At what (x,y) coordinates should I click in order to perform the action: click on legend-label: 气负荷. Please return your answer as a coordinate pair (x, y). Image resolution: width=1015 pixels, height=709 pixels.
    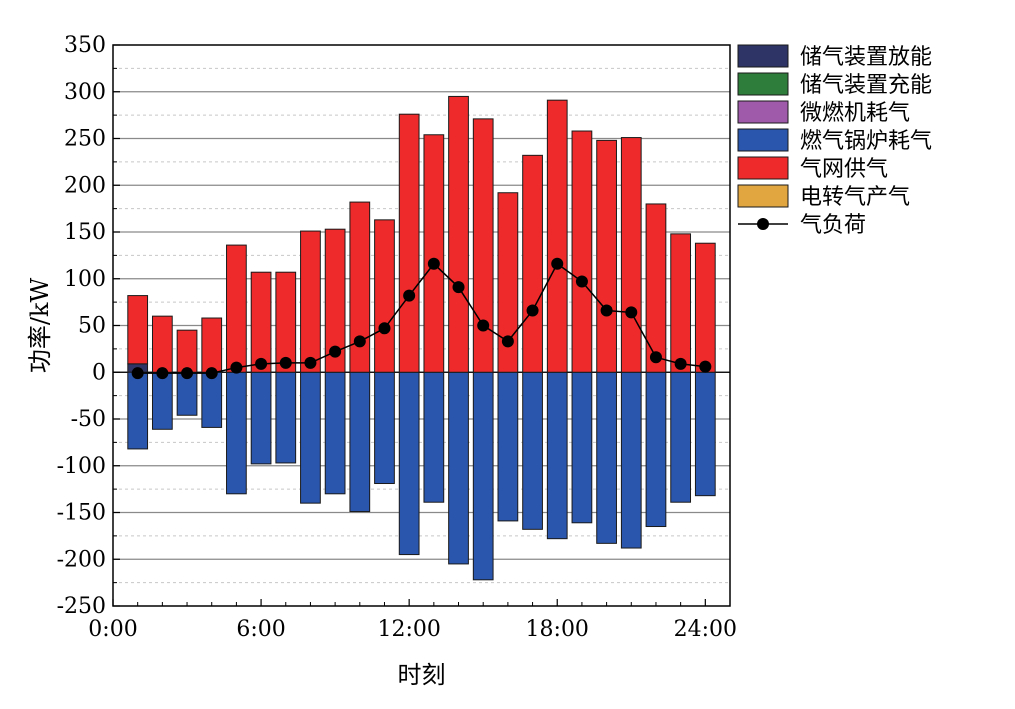
    Looking at the image, I should click on (833, 225).